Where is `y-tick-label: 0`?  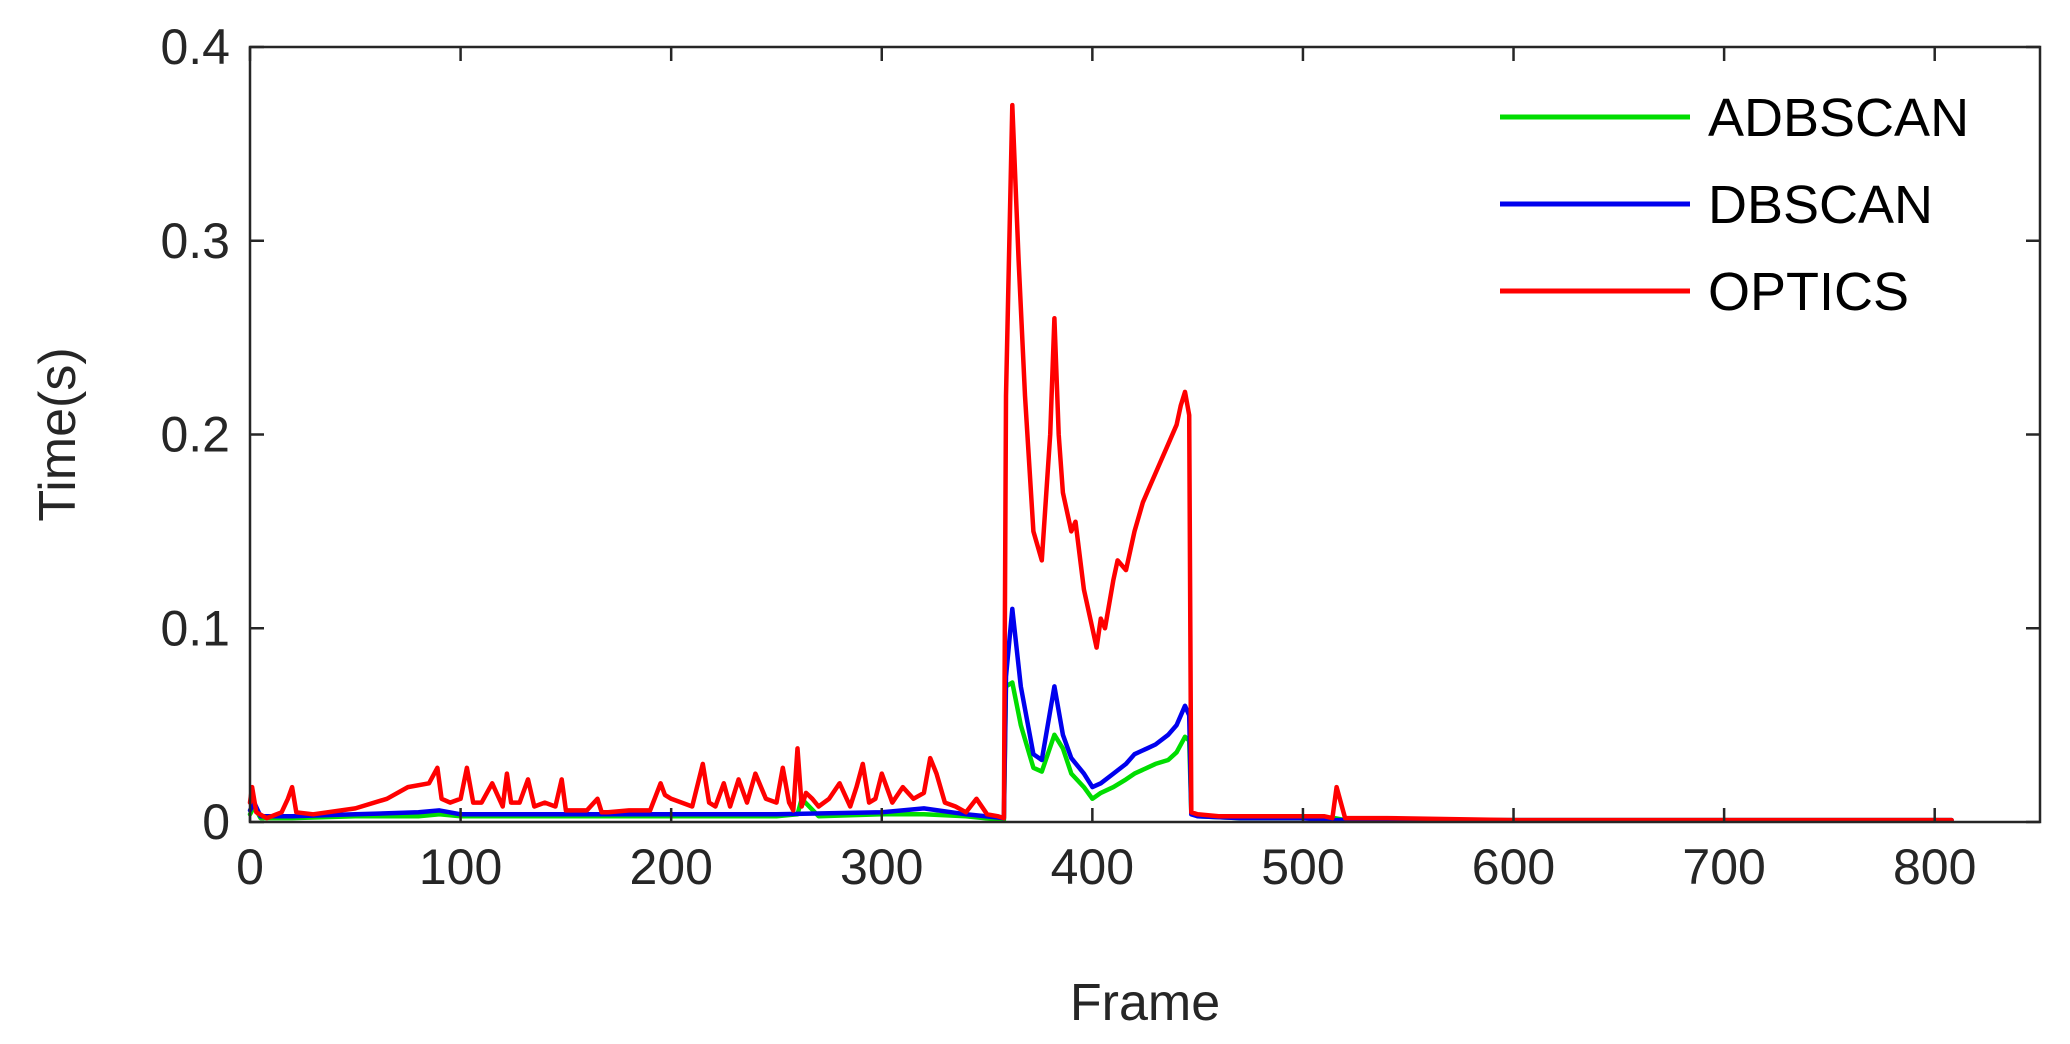
y-tick-label: 0 is located at coordinates (216, 822).